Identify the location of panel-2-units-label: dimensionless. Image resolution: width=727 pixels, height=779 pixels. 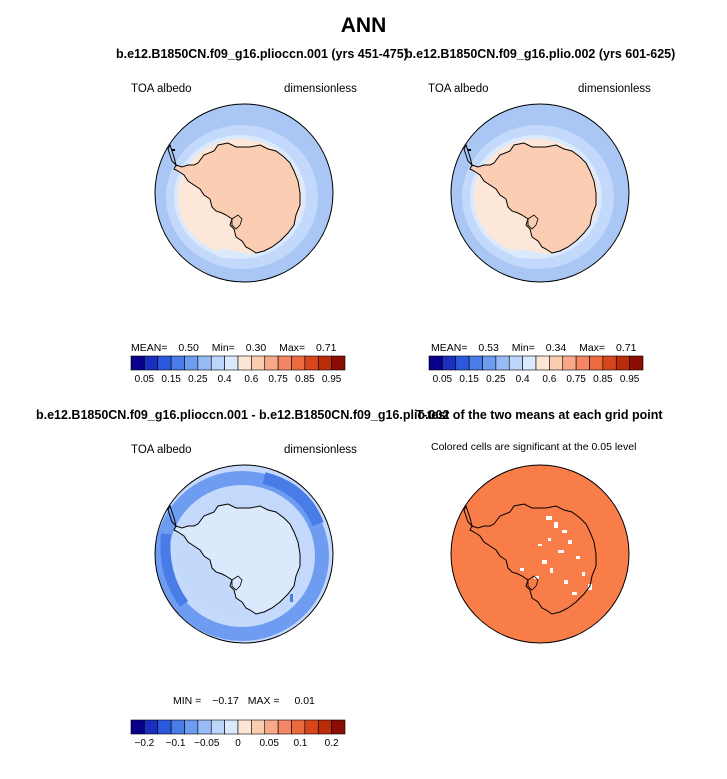
(614, 89).